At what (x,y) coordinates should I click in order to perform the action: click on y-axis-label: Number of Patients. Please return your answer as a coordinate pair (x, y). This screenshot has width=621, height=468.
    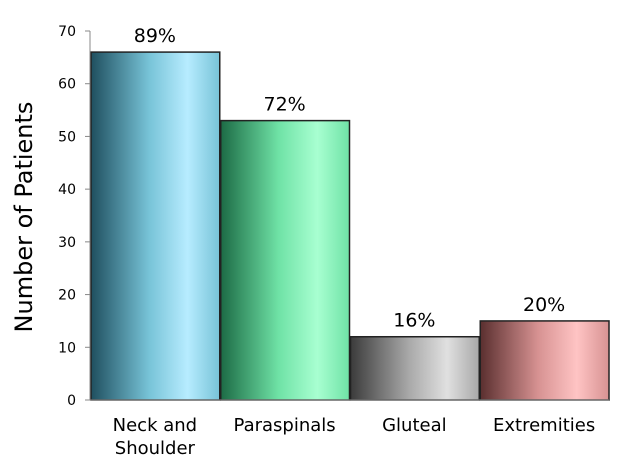
    Looking at the image, I should click on (24, 217).